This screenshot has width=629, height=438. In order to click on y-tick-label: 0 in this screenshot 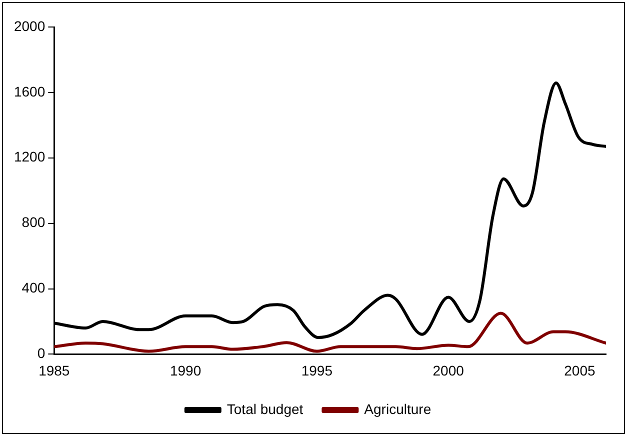, I will do `click(41, 353)`.